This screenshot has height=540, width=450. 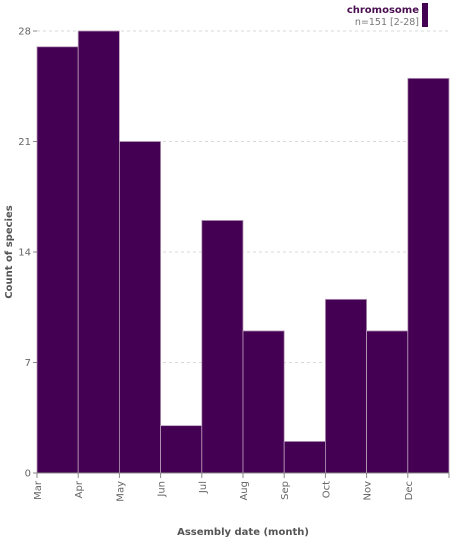 I want to click on bar-jun, so click(x=181, y=449).